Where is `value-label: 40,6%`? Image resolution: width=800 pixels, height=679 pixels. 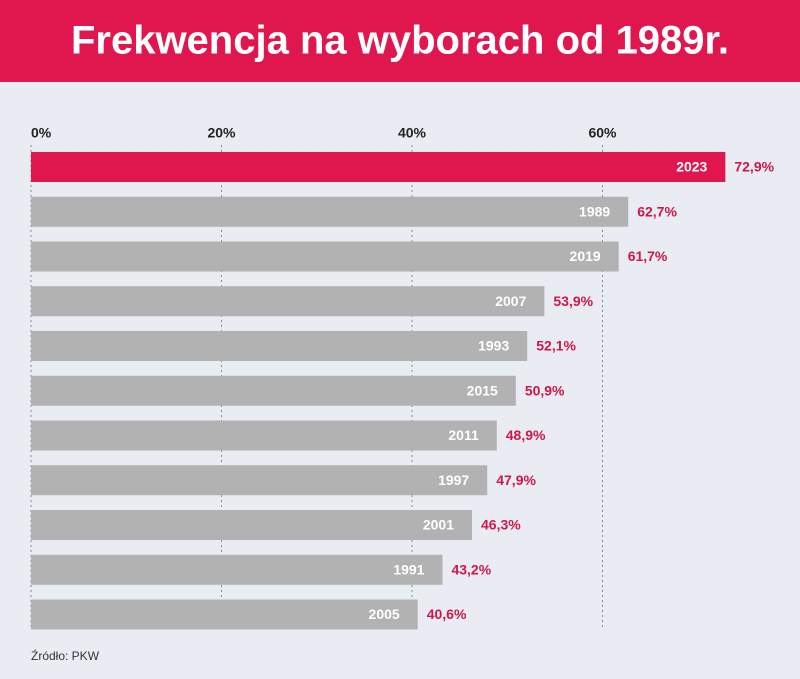
value-label: 40,6% is located at coordinates (447, 614).